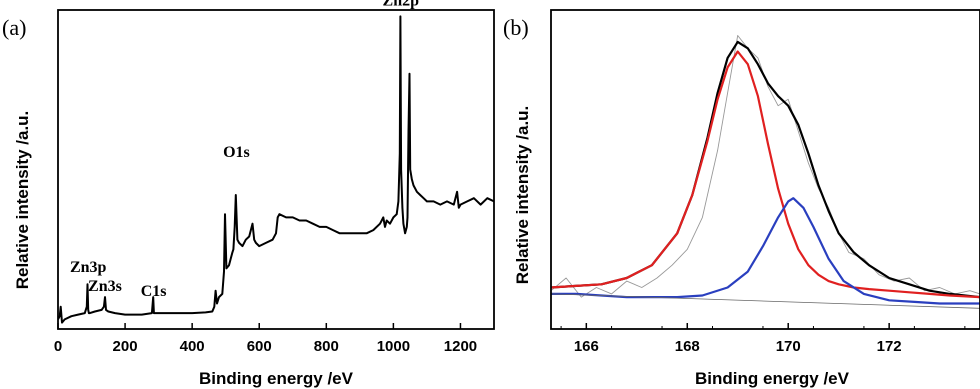 The height and width of the screenshot is (389, 980). Describe the element at coordinates (326, 346) in the screenshot. I see `x-tick-label: 800` at that location.